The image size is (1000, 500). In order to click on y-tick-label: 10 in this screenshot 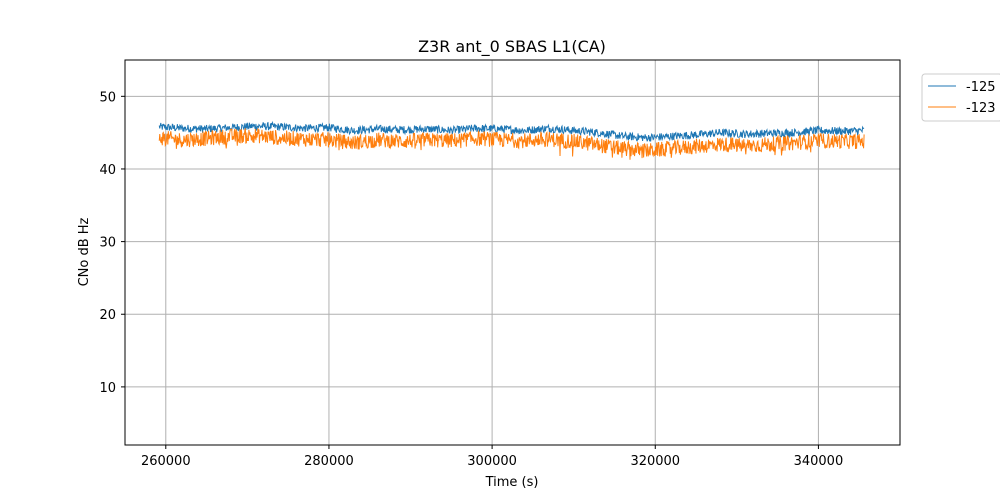, I will do `click(107, 388)`.